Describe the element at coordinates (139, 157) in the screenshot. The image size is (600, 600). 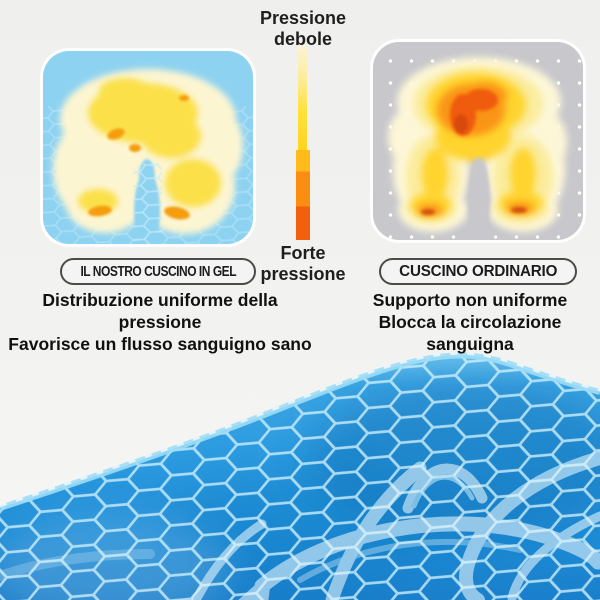
I see `gel-heat-orange-spots` at that location.